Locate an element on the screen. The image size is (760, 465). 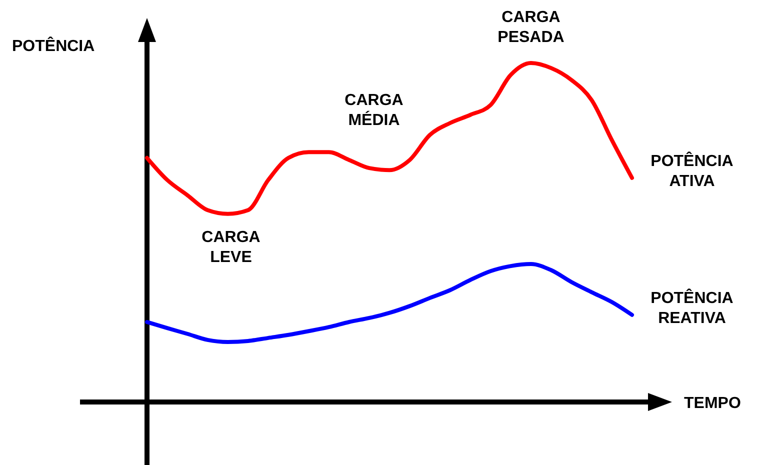
text: CARGA PESADA is located at coordinates (531, 27).